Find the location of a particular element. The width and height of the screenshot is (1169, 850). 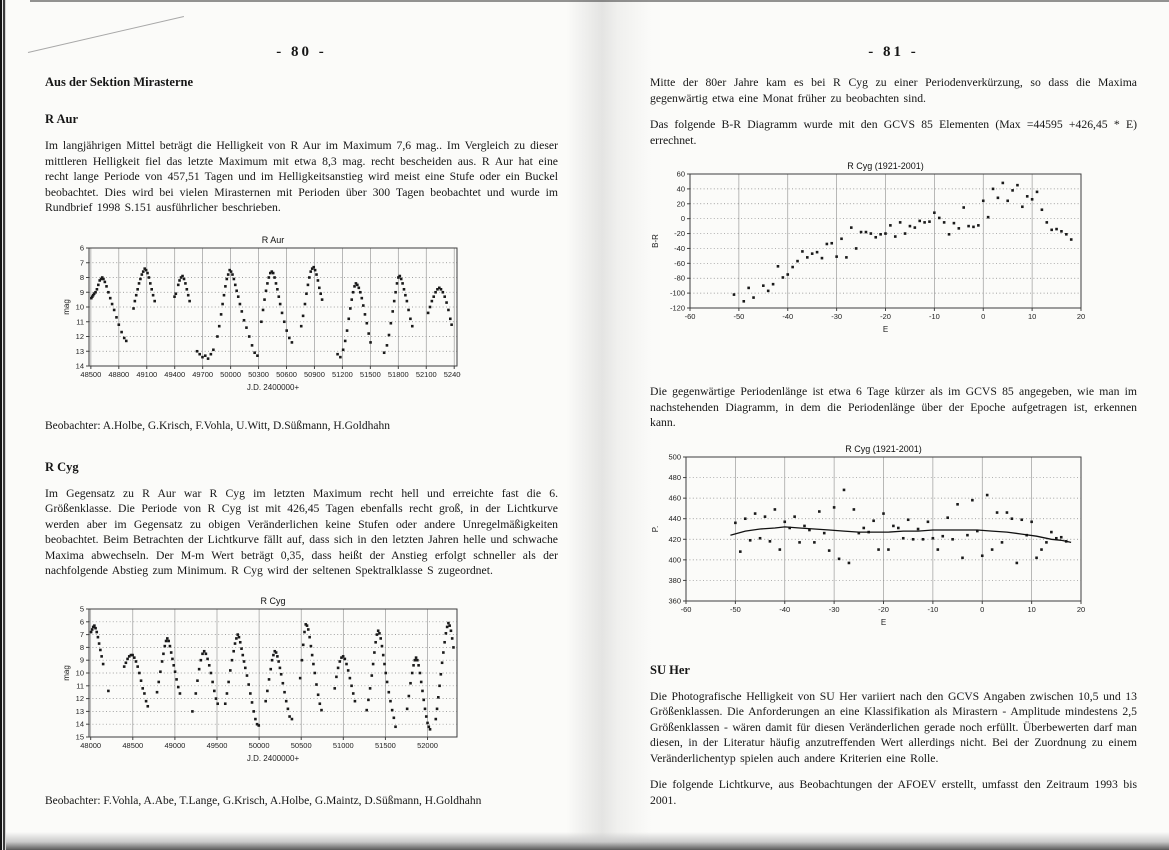

svg-text: 52400 is located at coordinates (452, 374).